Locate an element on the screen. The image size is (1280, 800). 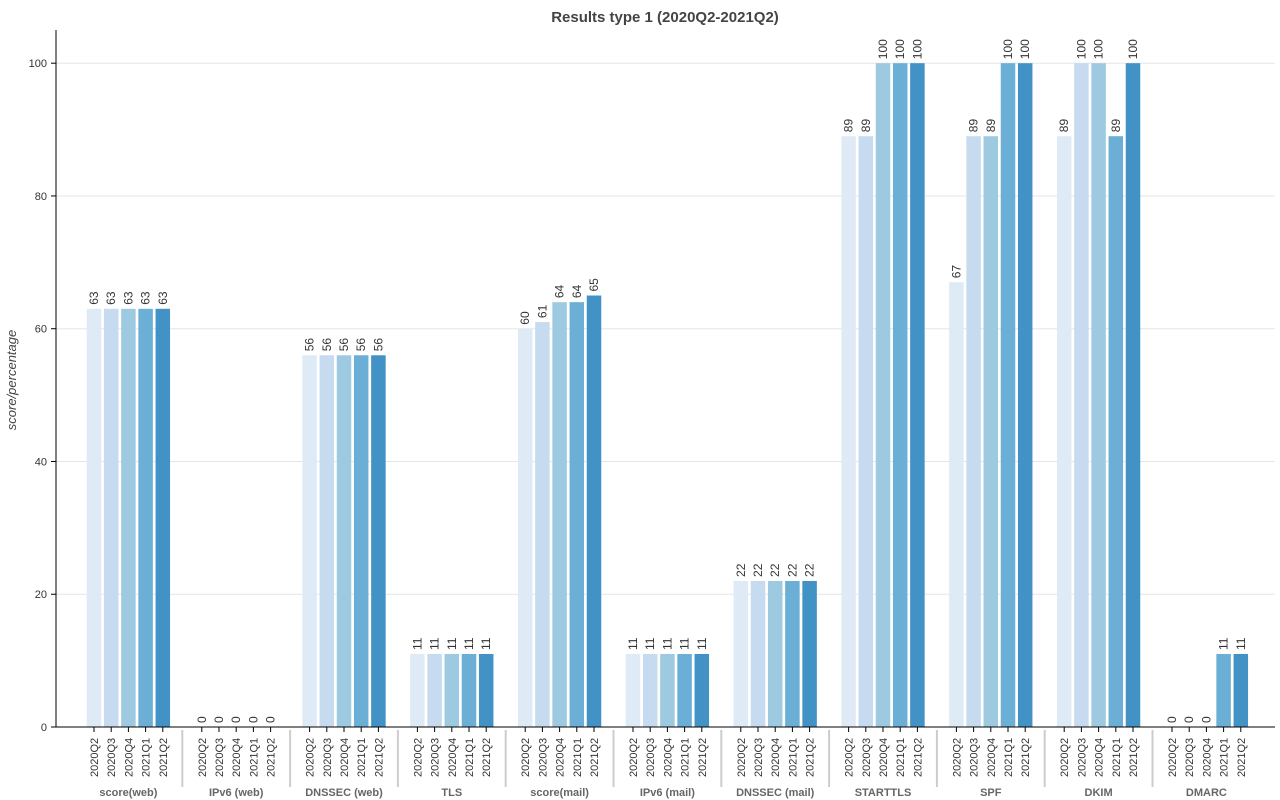
y-tick-label: 20 is located at coordinates (41, 595).